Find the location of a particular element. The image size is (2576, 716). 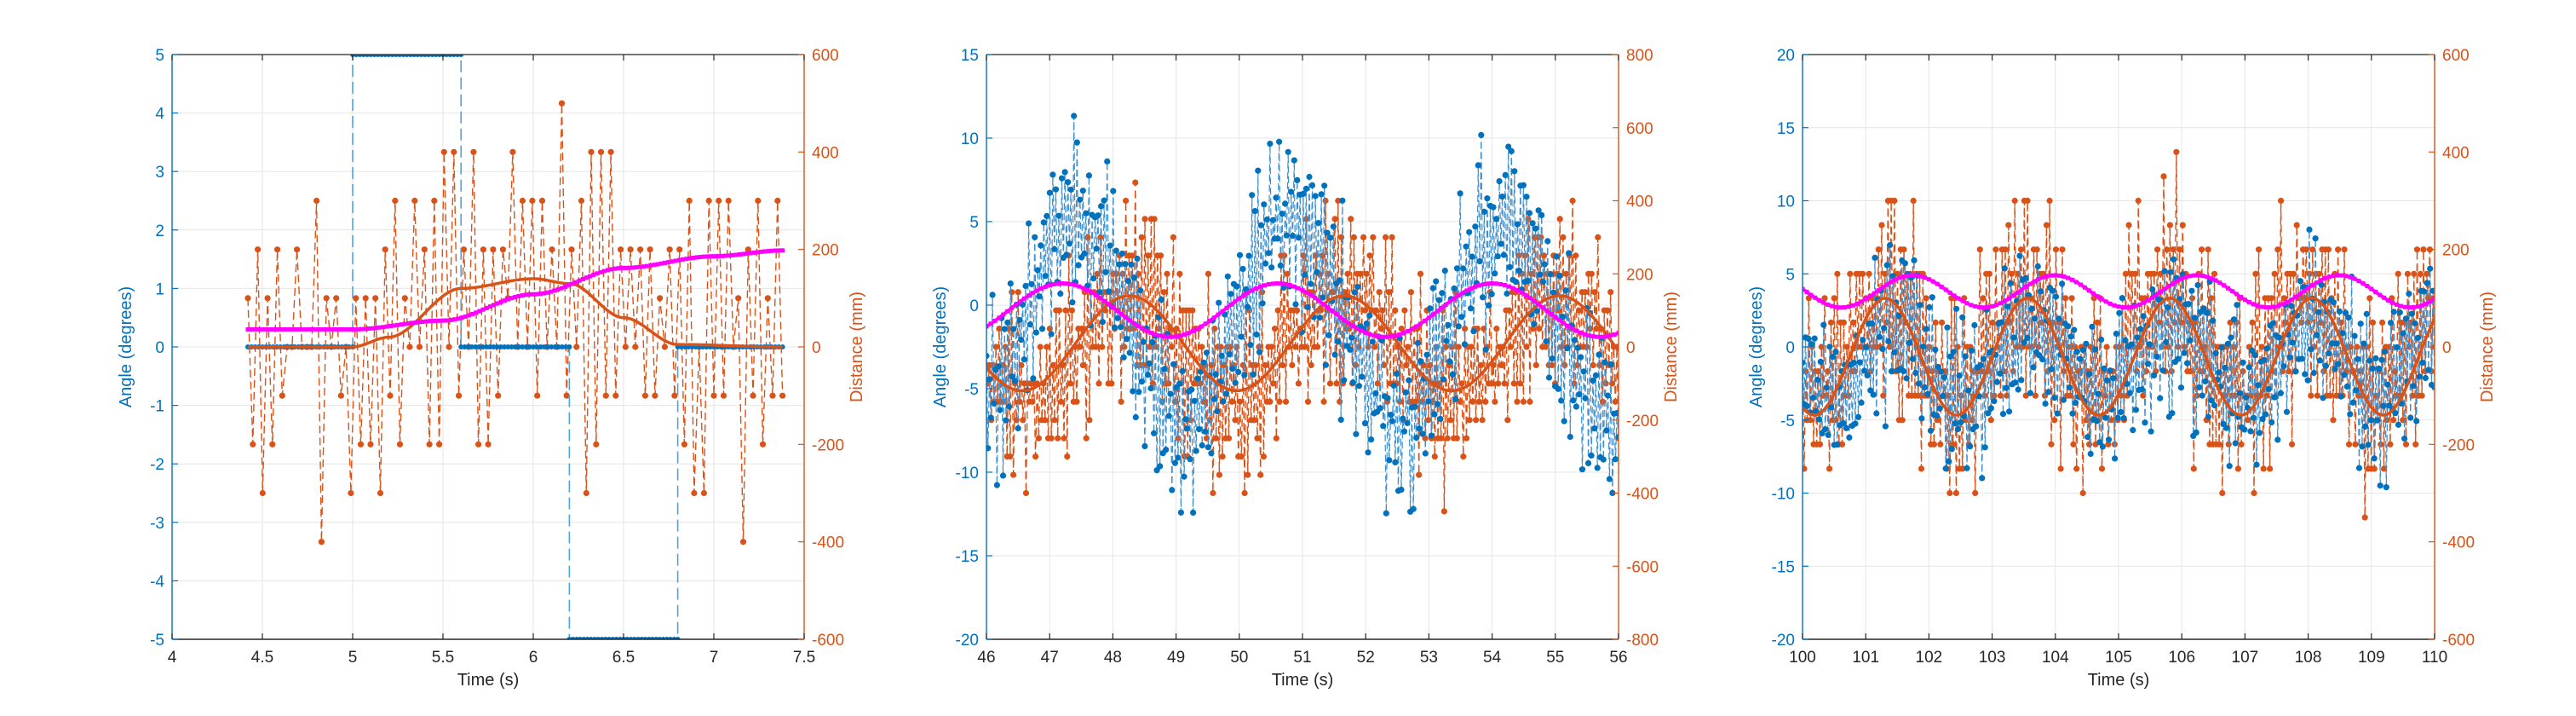

left-y-tick-label: 15 is located at coordinates (1786, 129).